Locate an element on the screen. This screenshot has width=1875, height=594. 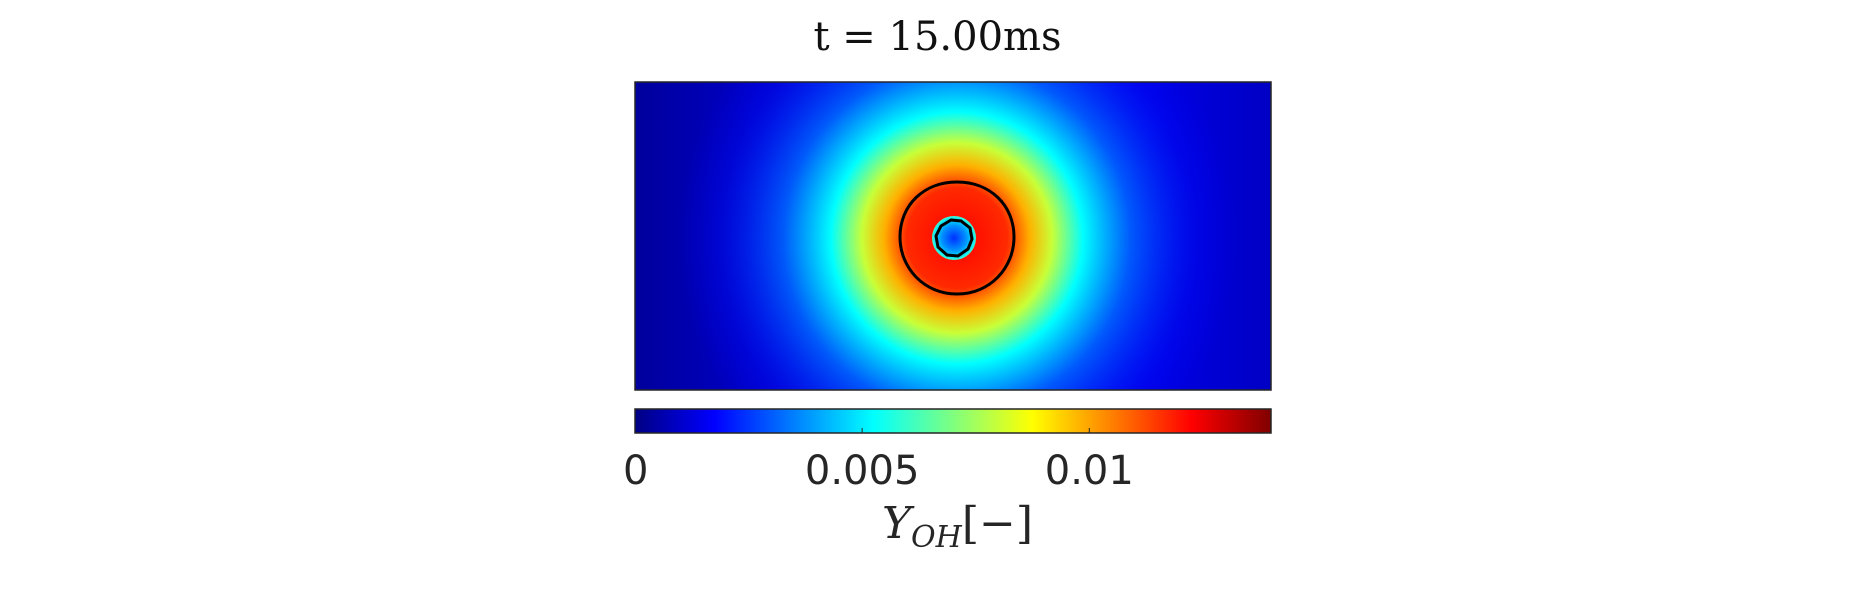
colorbar-tick-label: 0.005 is located at coordinates (862, 471).